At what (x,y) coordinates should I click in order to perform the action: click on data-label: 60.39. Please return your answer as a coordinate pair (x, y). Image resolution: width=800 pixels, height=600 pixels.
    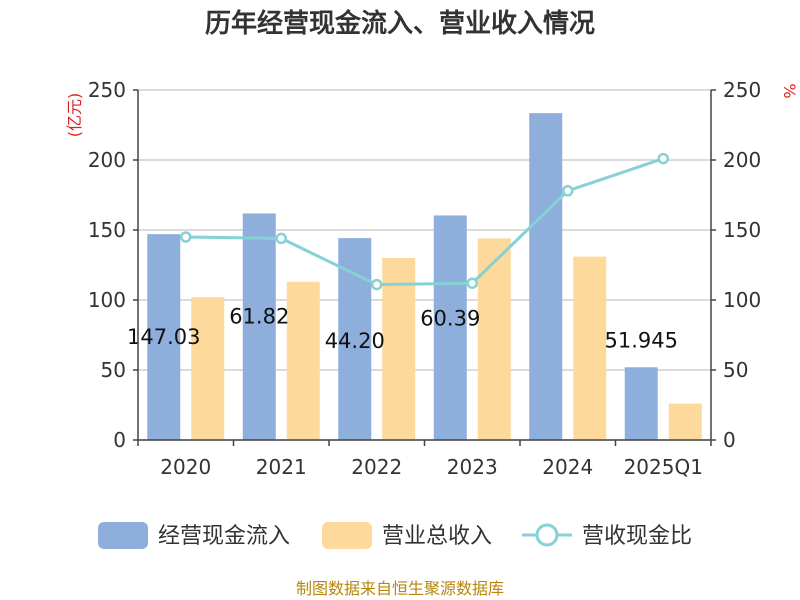
    Looking at the image, I should click on (450, 318).